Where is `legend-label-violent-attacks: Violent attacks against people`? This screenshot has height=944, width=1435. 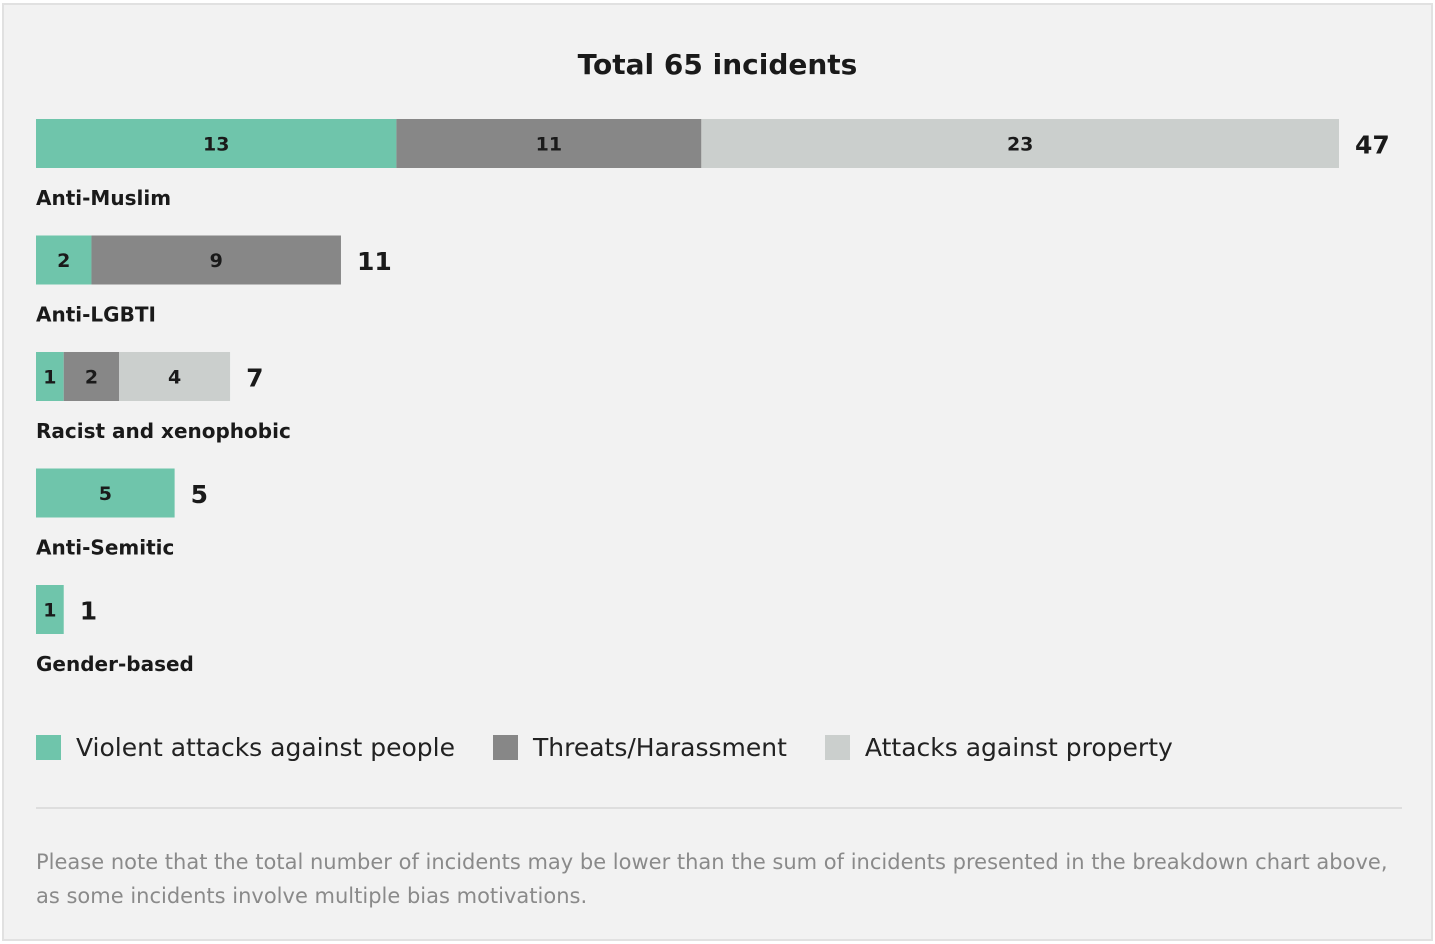
legend-label-violent-attacks: Violent attacks against people is located at coordinates (265, 747).